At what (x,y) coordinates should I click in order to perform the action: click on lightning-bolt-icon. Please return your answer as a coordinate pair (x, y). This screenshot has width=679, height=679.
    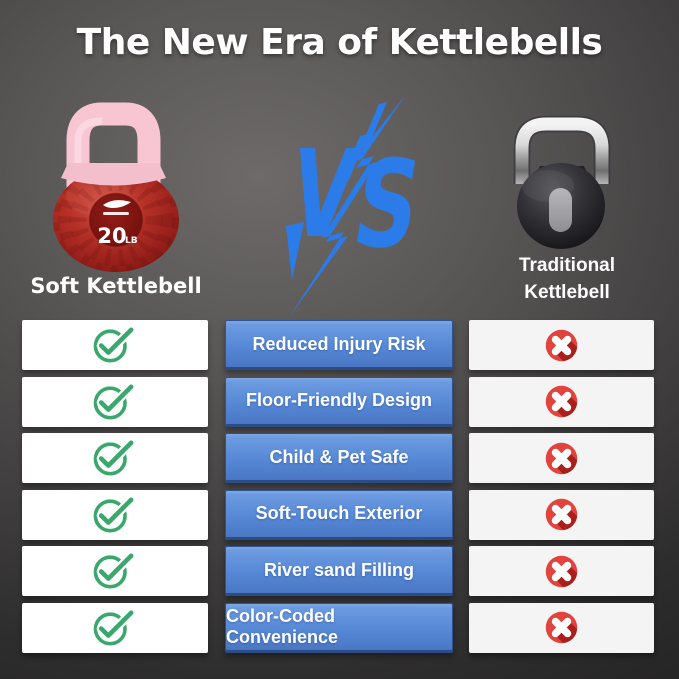
    Looking at the image, I should click on (347, 206).